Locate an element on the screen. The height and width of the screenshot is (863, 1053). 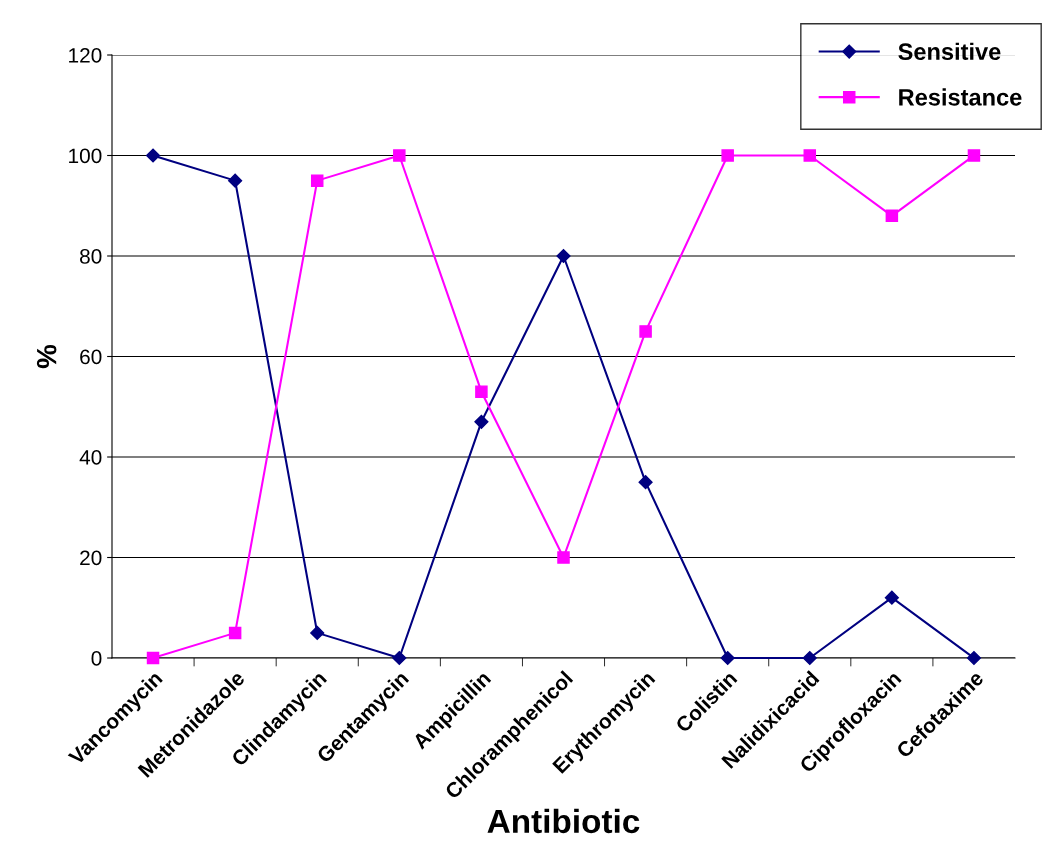
y-tick-label: 20 is located at coordinates (91, 558).